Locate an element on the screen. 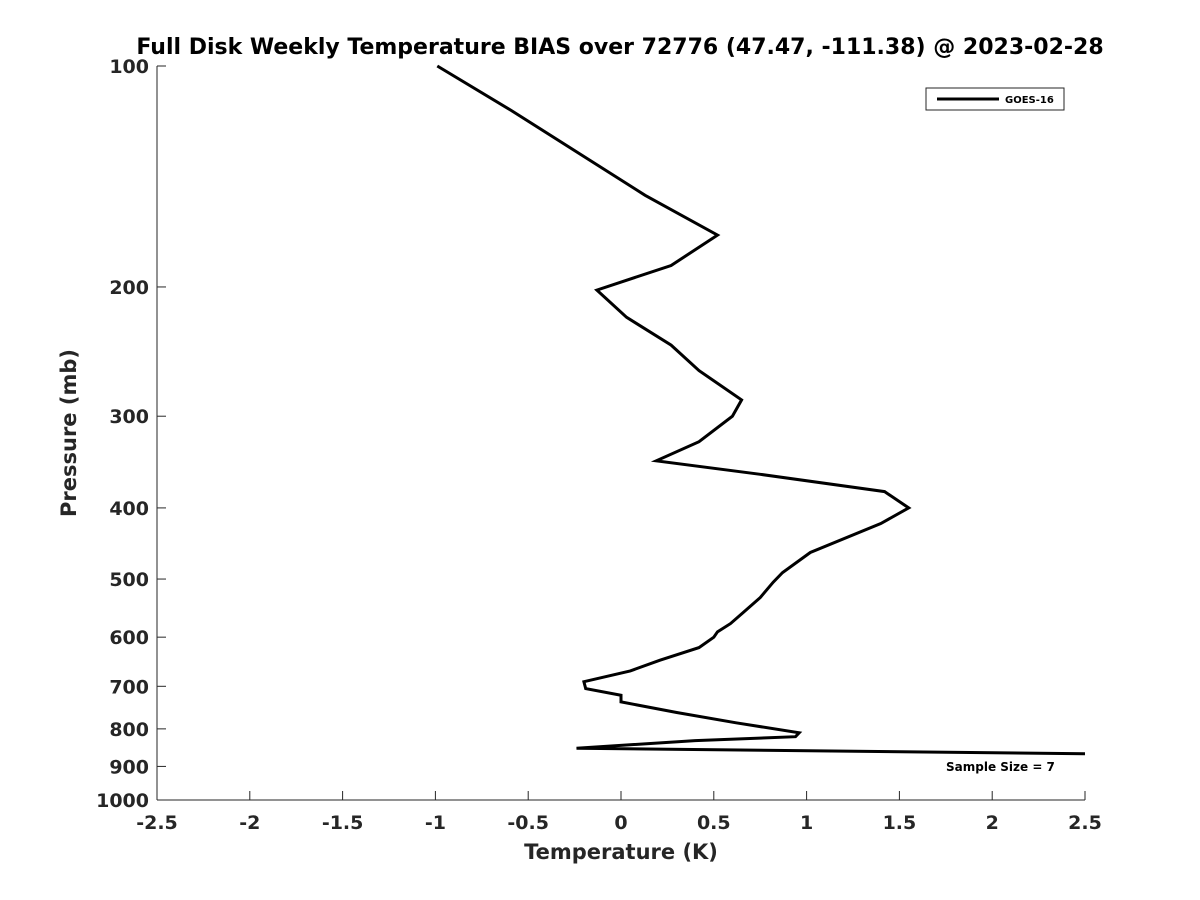 This screenshot has width=1200, height=900. y-tick-label: 300 is located at coordinates (129, 417).